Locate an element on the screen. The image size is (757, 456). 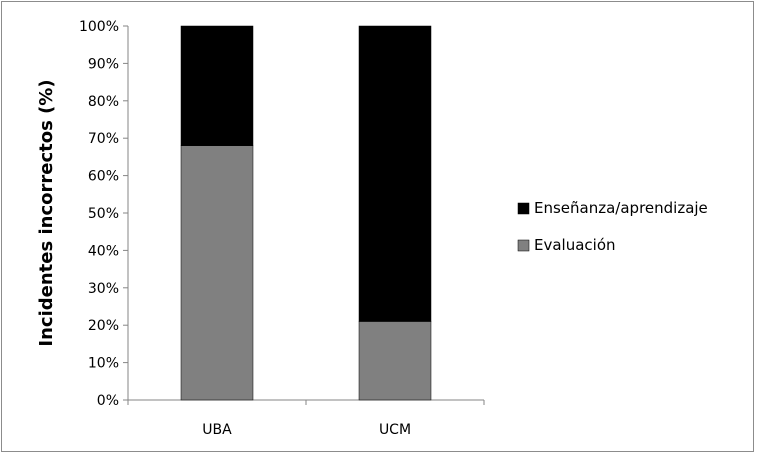
bar-segment-uba-evaluaci-n is located at coordinates (217, 273).